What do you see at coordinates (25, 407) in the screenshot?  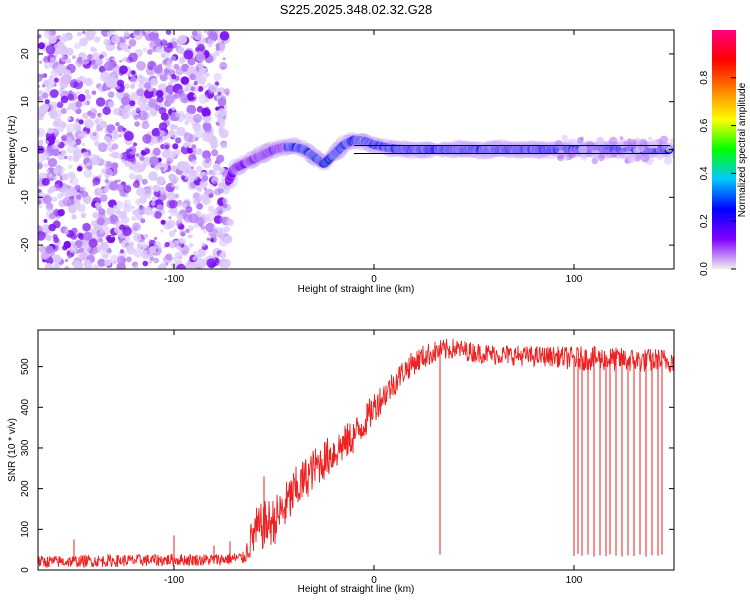 I see `snr-y-tick-label: 400` at bounding box center [25, 407].